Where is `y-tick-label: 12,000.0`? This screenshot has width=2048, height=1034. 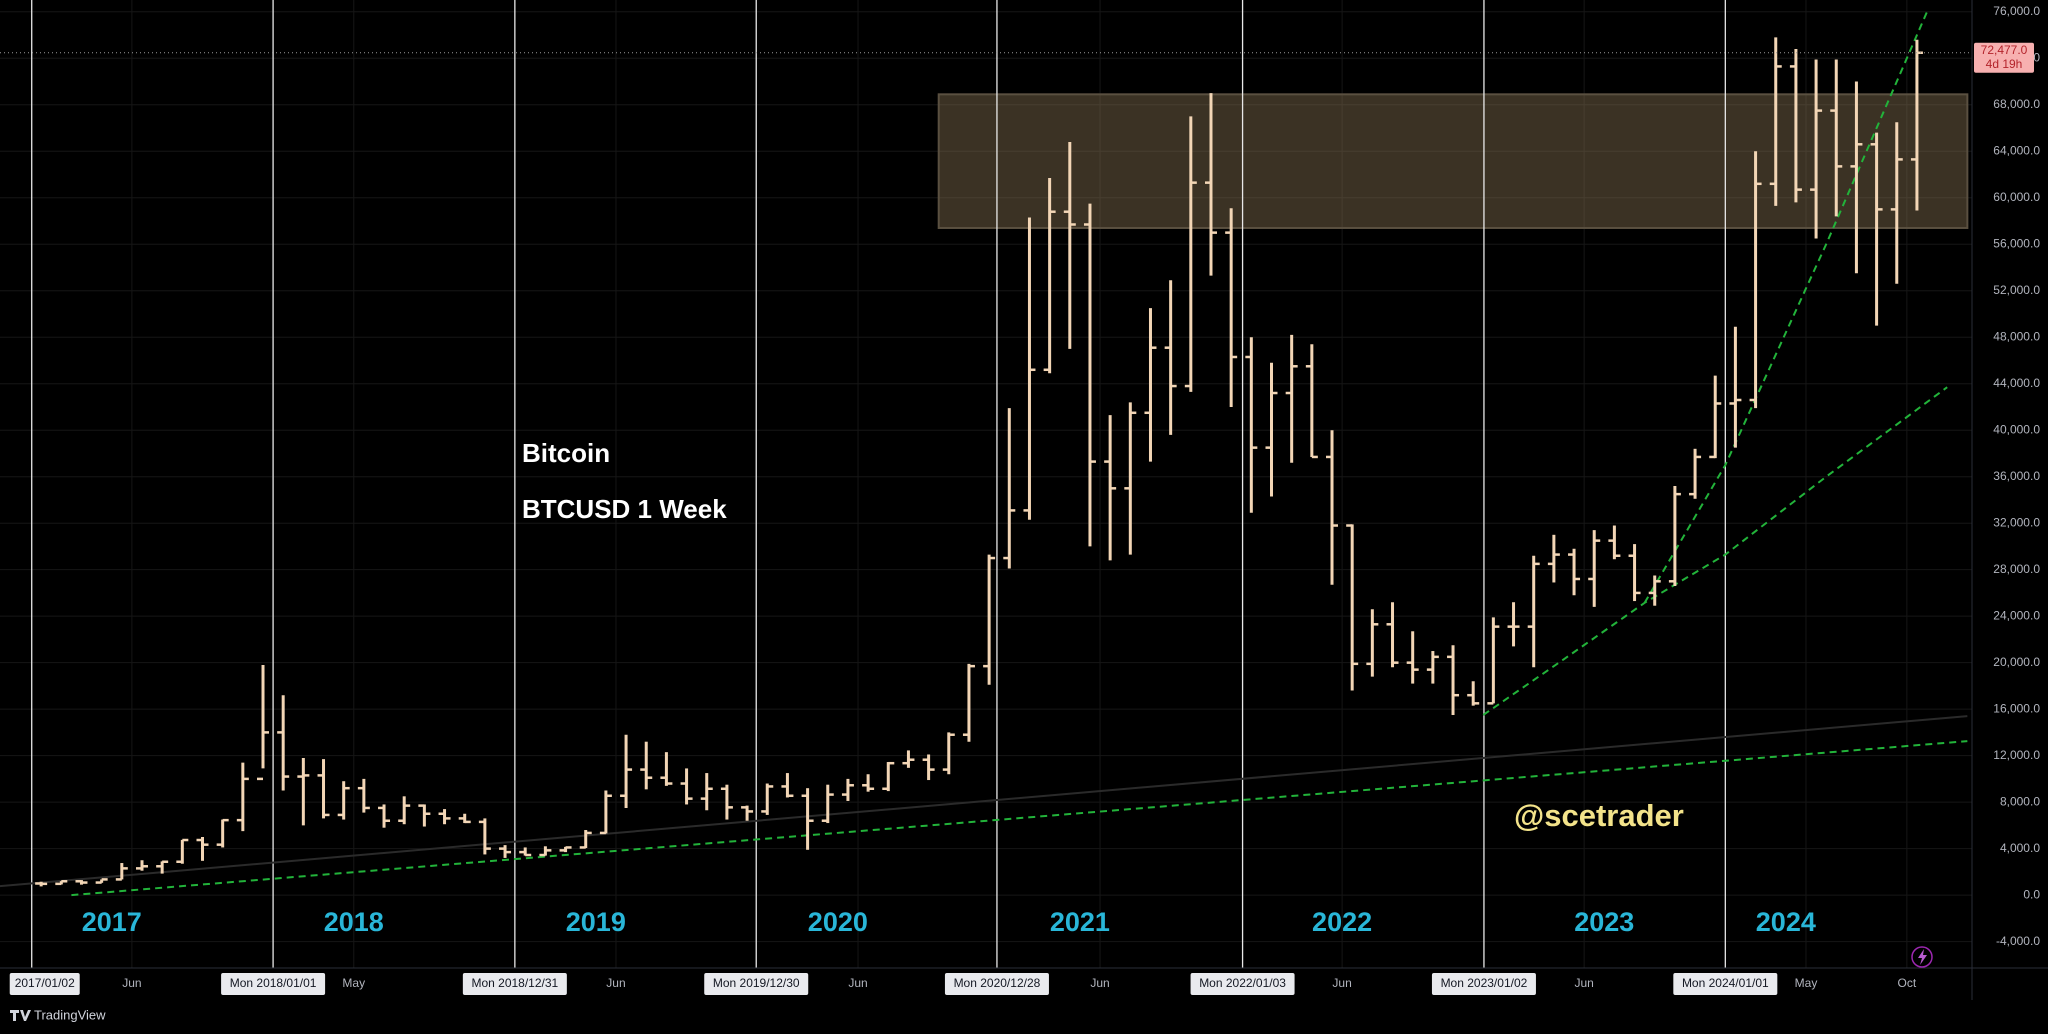
y-tick-label: 12,000.0 is located at coordinates (2016, 755).